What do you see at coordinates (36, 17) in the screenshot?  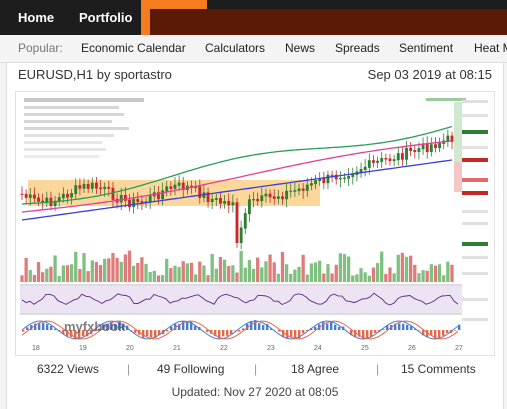 I see `nav-home: Home` at bounding box center [36, 17].